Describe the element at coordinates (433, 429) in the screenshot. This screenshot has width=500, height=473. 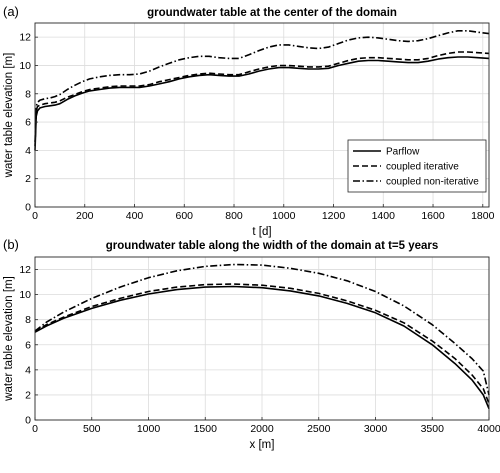
I see `x-tick-label: 3500` at that location.